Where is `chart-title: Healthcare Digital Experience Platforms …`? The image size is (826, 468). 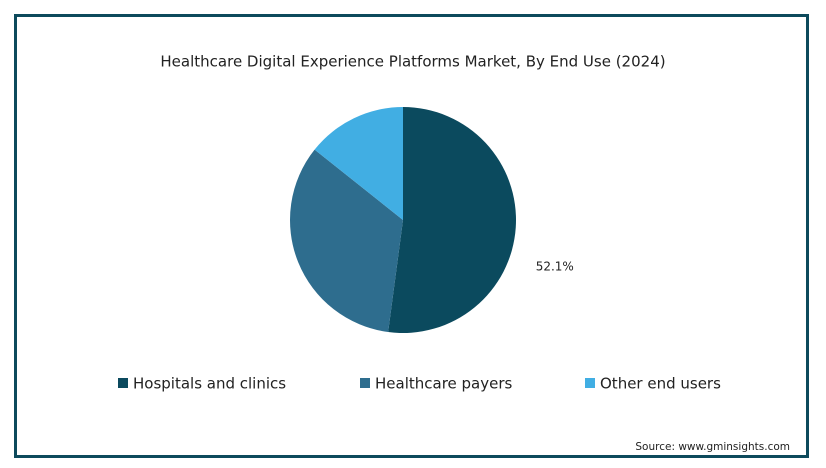 chart-title: Healthcare Digital Experience Platforms … is located at coordinates (412, 62).